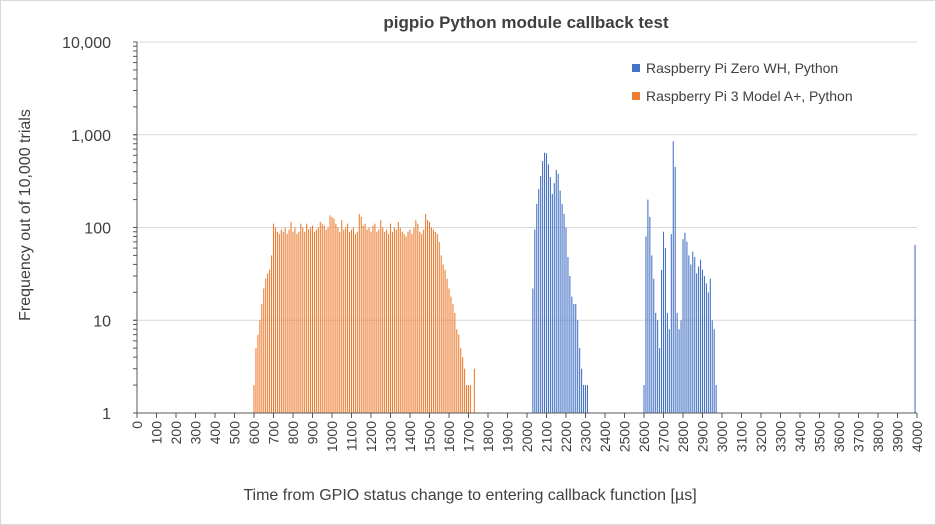 The height and width of the screenshot is (525, 936). What do you see at coordinates (488, 436) in the screenshot?
I see `x-tick-label: 1800` at bounding box center [488, 436].